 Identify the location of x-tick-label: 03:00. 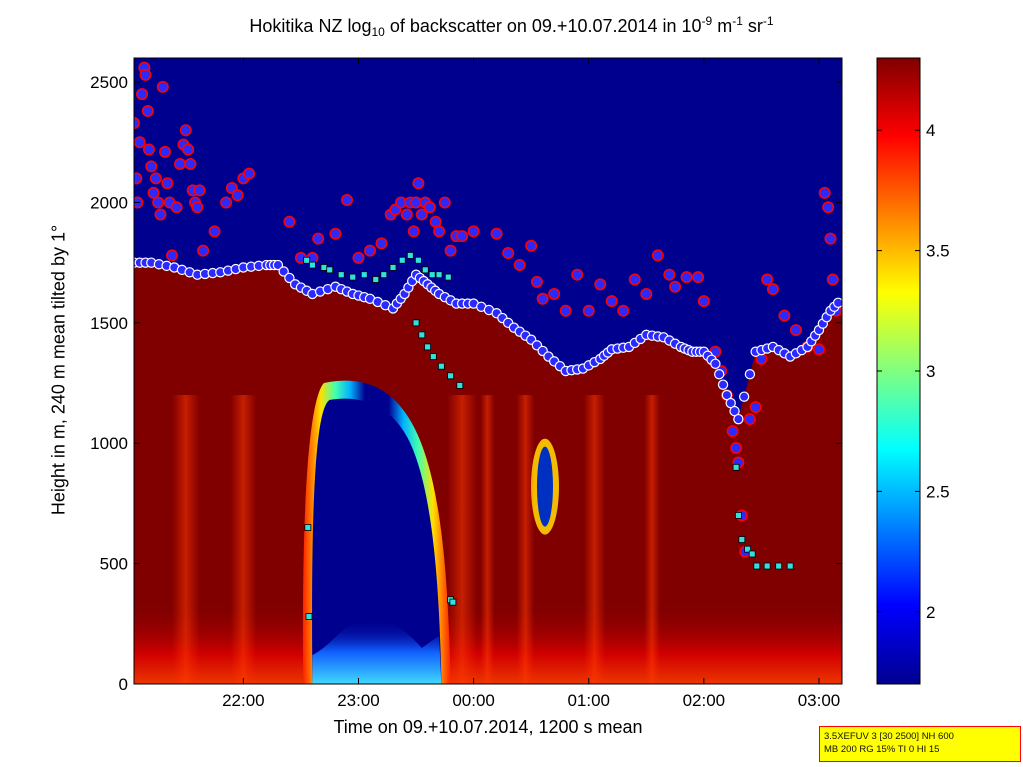
(819, 700).